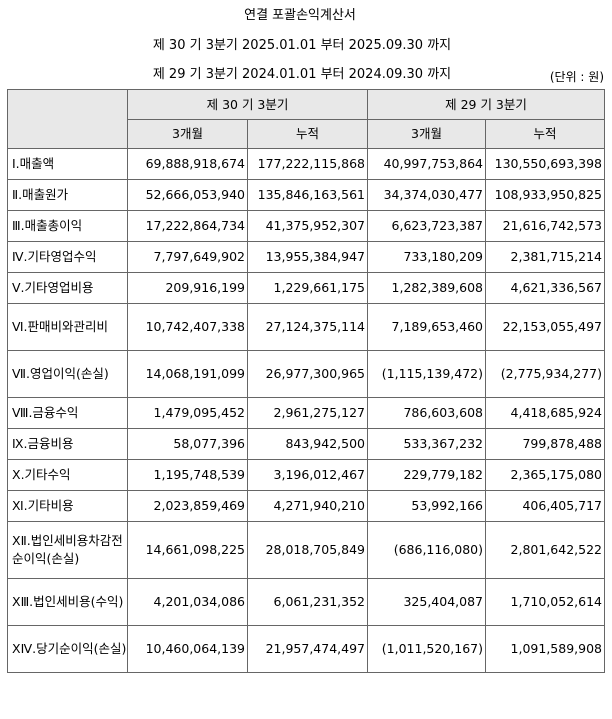 The width and height of the screenshot is (612, 719). I want to click on prior-cumulative-value: 2,365,175,080, so click(545, 475).